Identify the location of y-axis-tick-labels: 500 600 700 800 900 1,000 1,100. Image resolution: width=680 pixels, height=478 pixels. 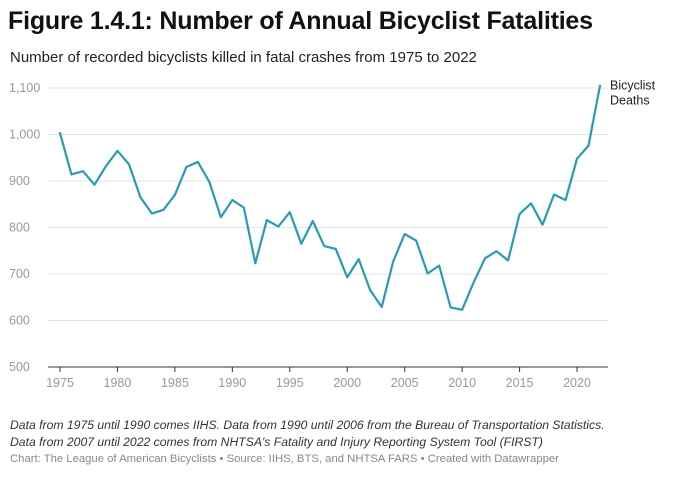
(24, 227).